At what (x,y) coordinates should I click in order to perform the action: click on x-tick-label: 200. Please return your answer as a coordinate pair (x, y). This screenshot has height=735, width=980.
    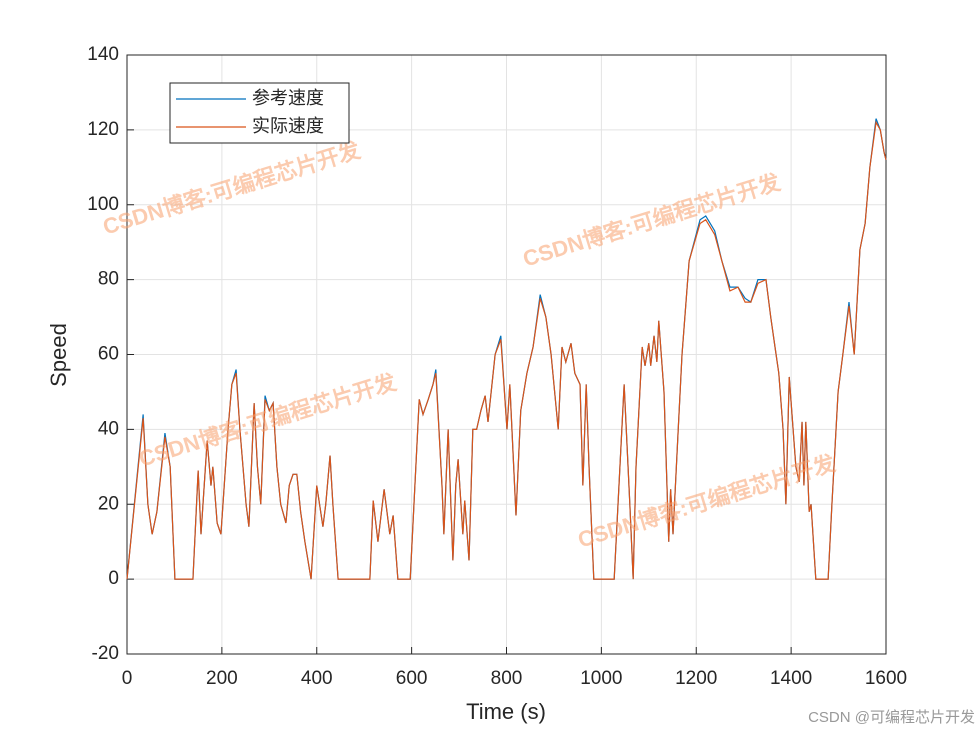
    Looking at the image, I should click on (222, 678).